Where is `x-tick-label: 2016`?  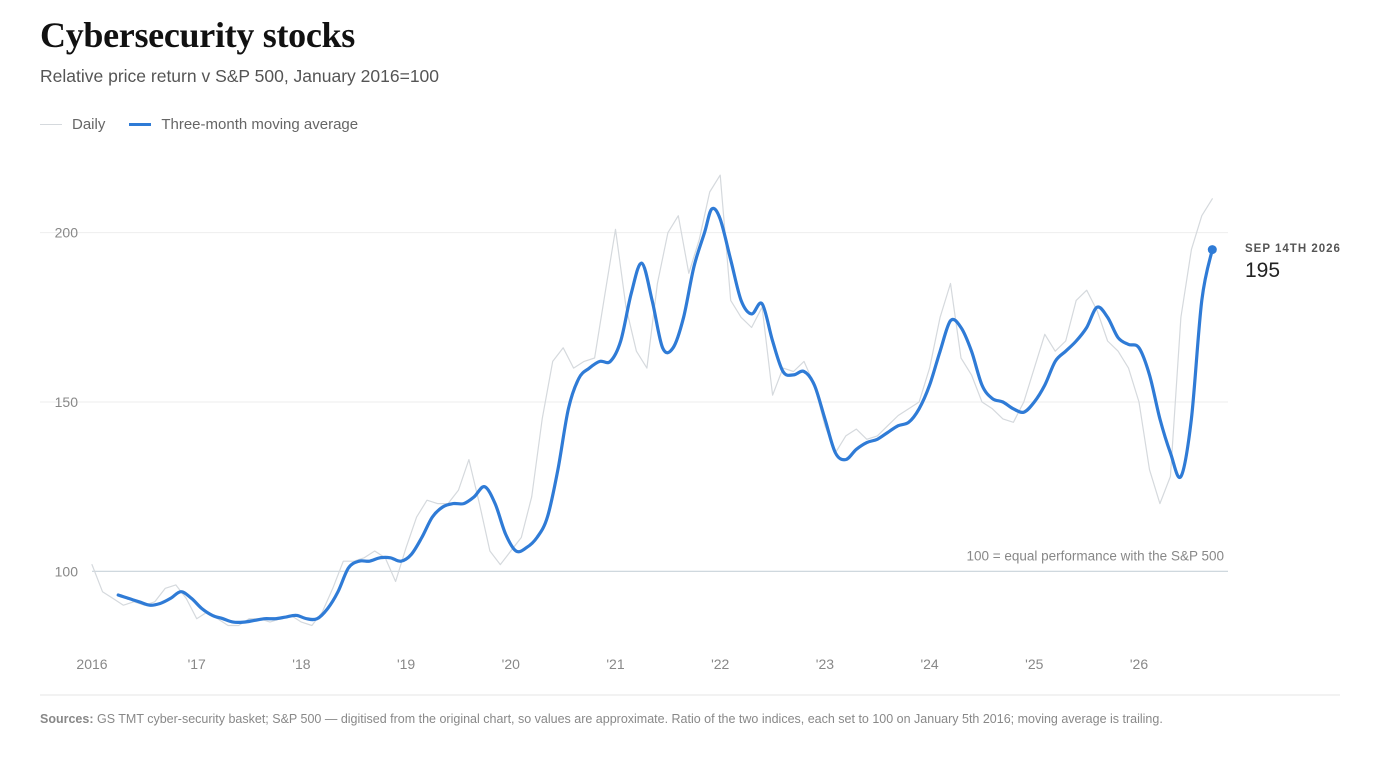 x-tick-label: 2016 is located at coordinates (91, 664).